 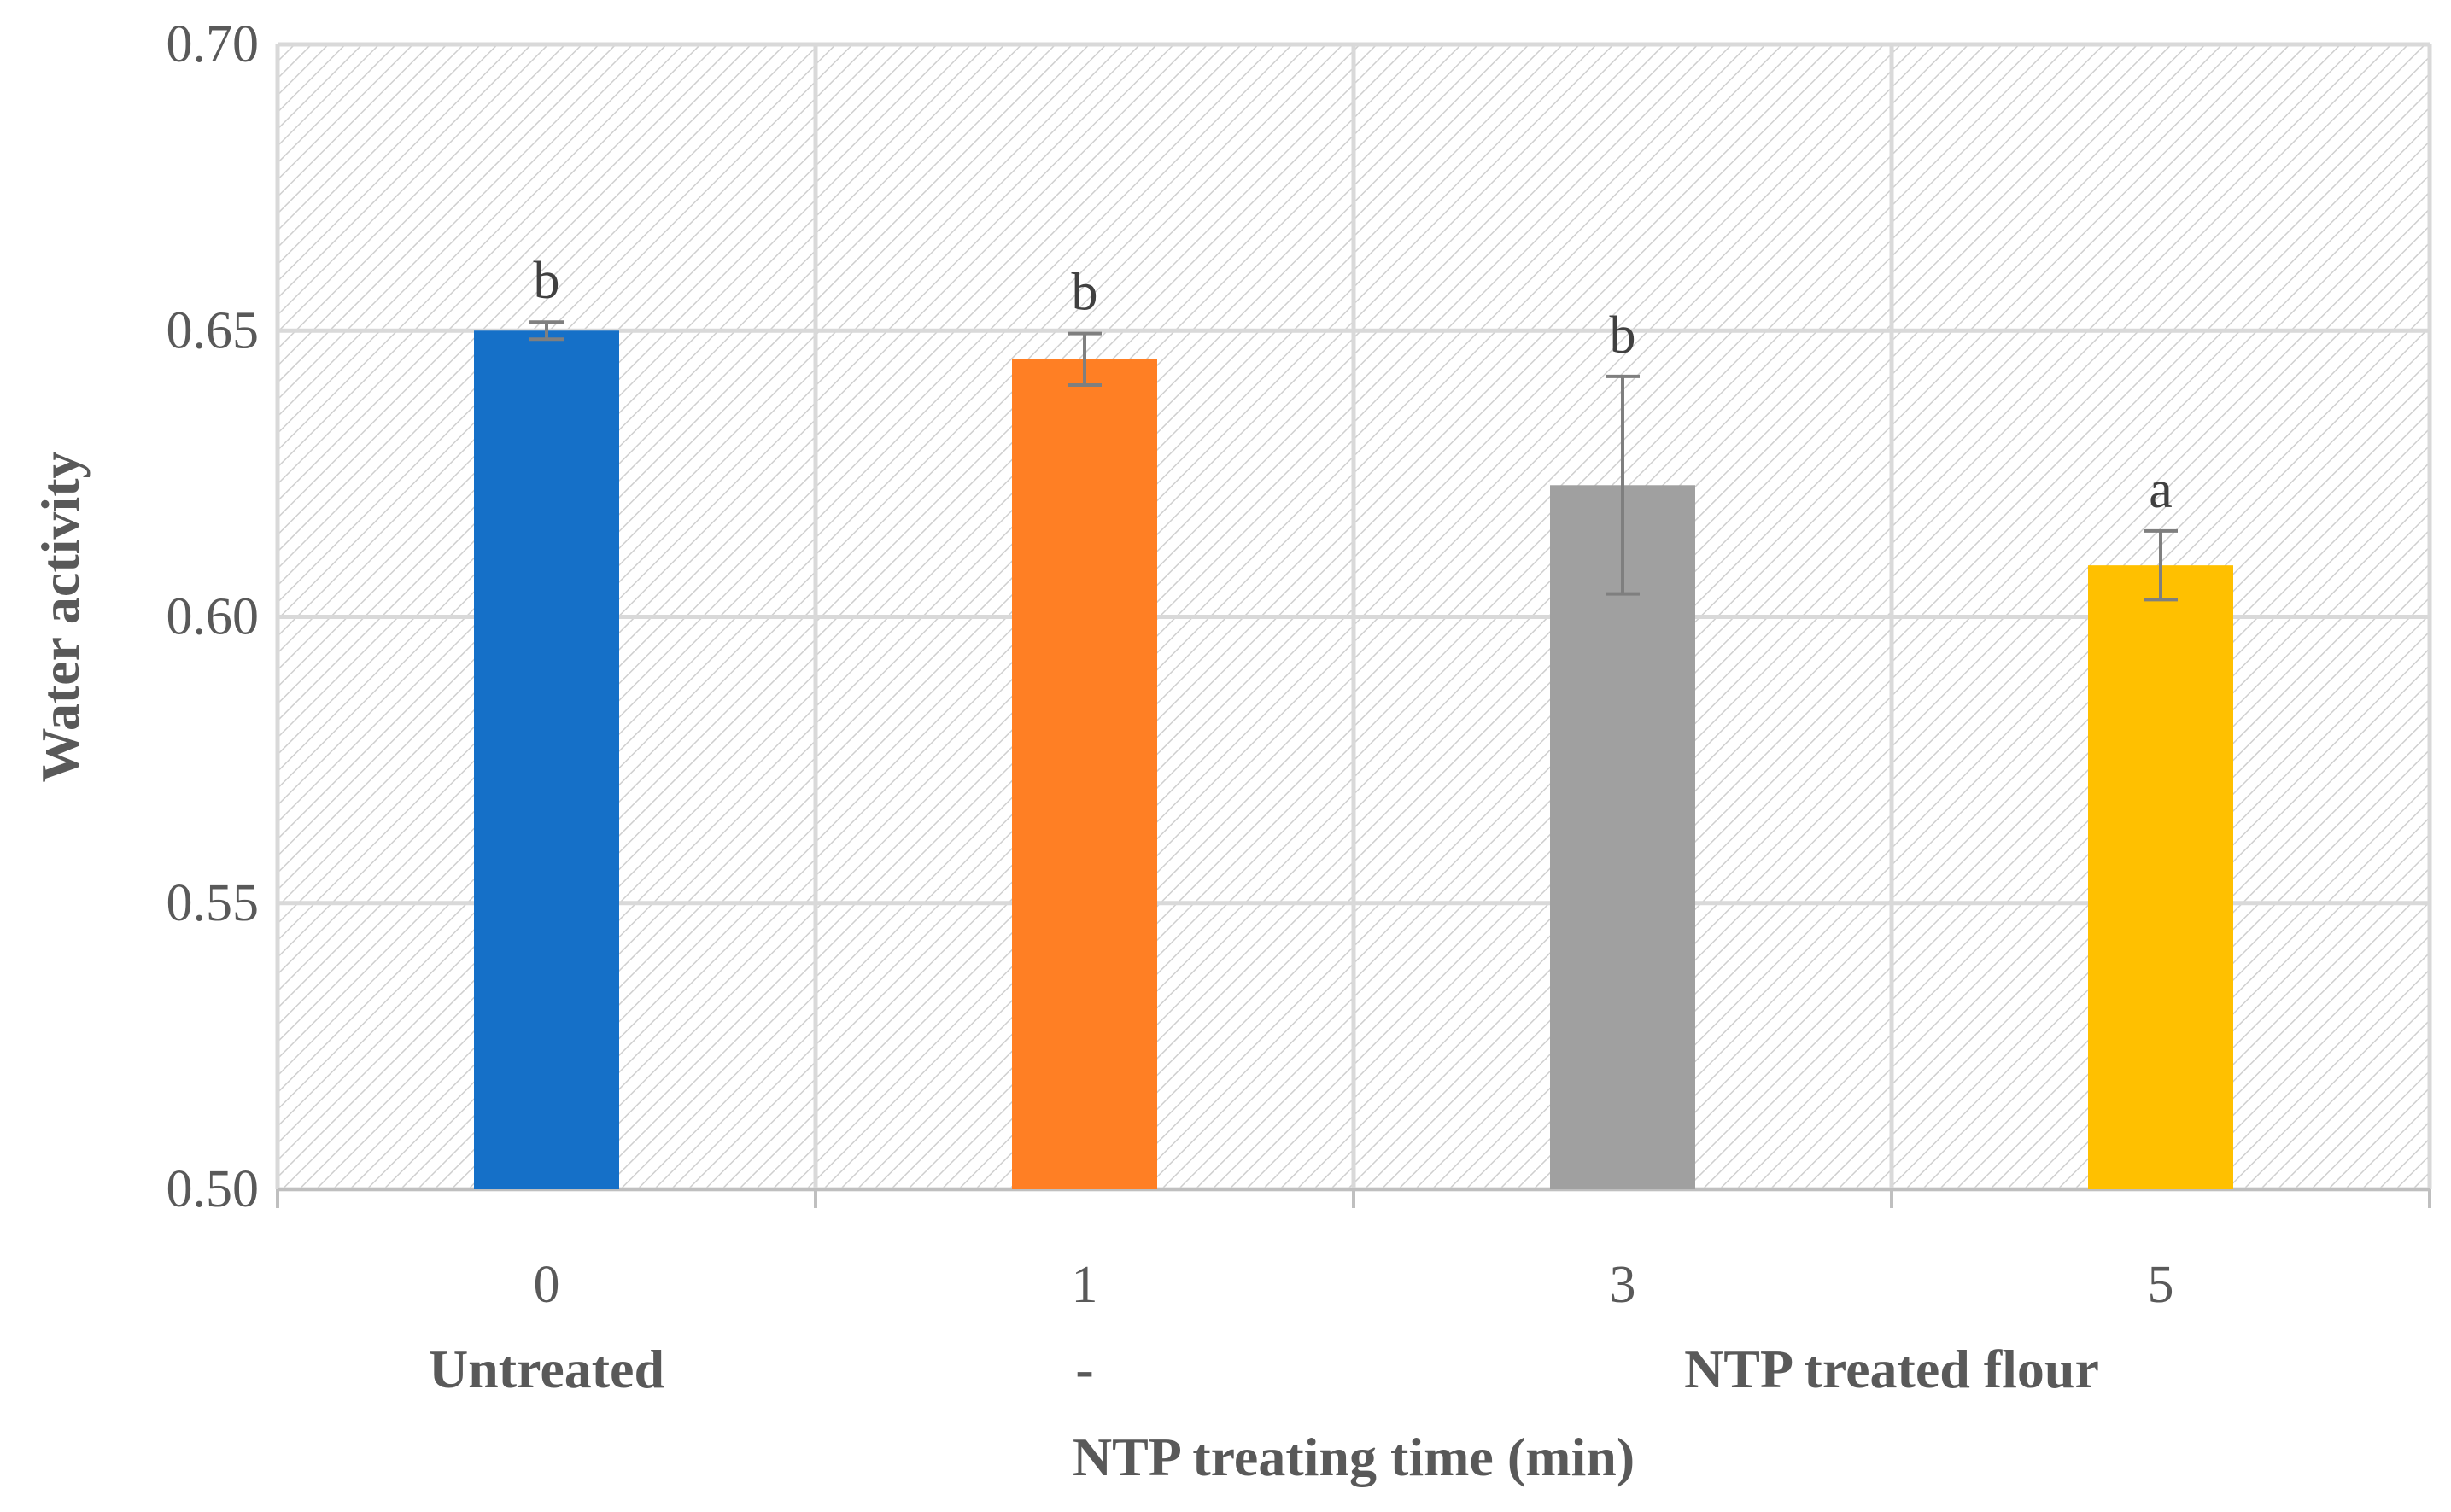 What do you see at coordinates (213, 44) in the screenshot?
I see `y-tick-label: 0.70` at bounding box center [213, 44].